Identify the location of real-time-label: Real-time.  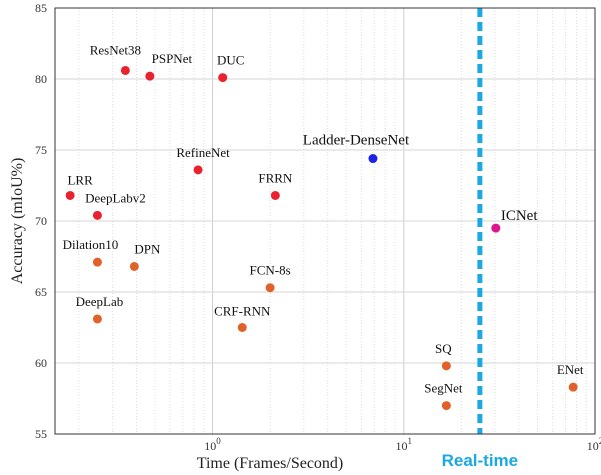
(480, 460).